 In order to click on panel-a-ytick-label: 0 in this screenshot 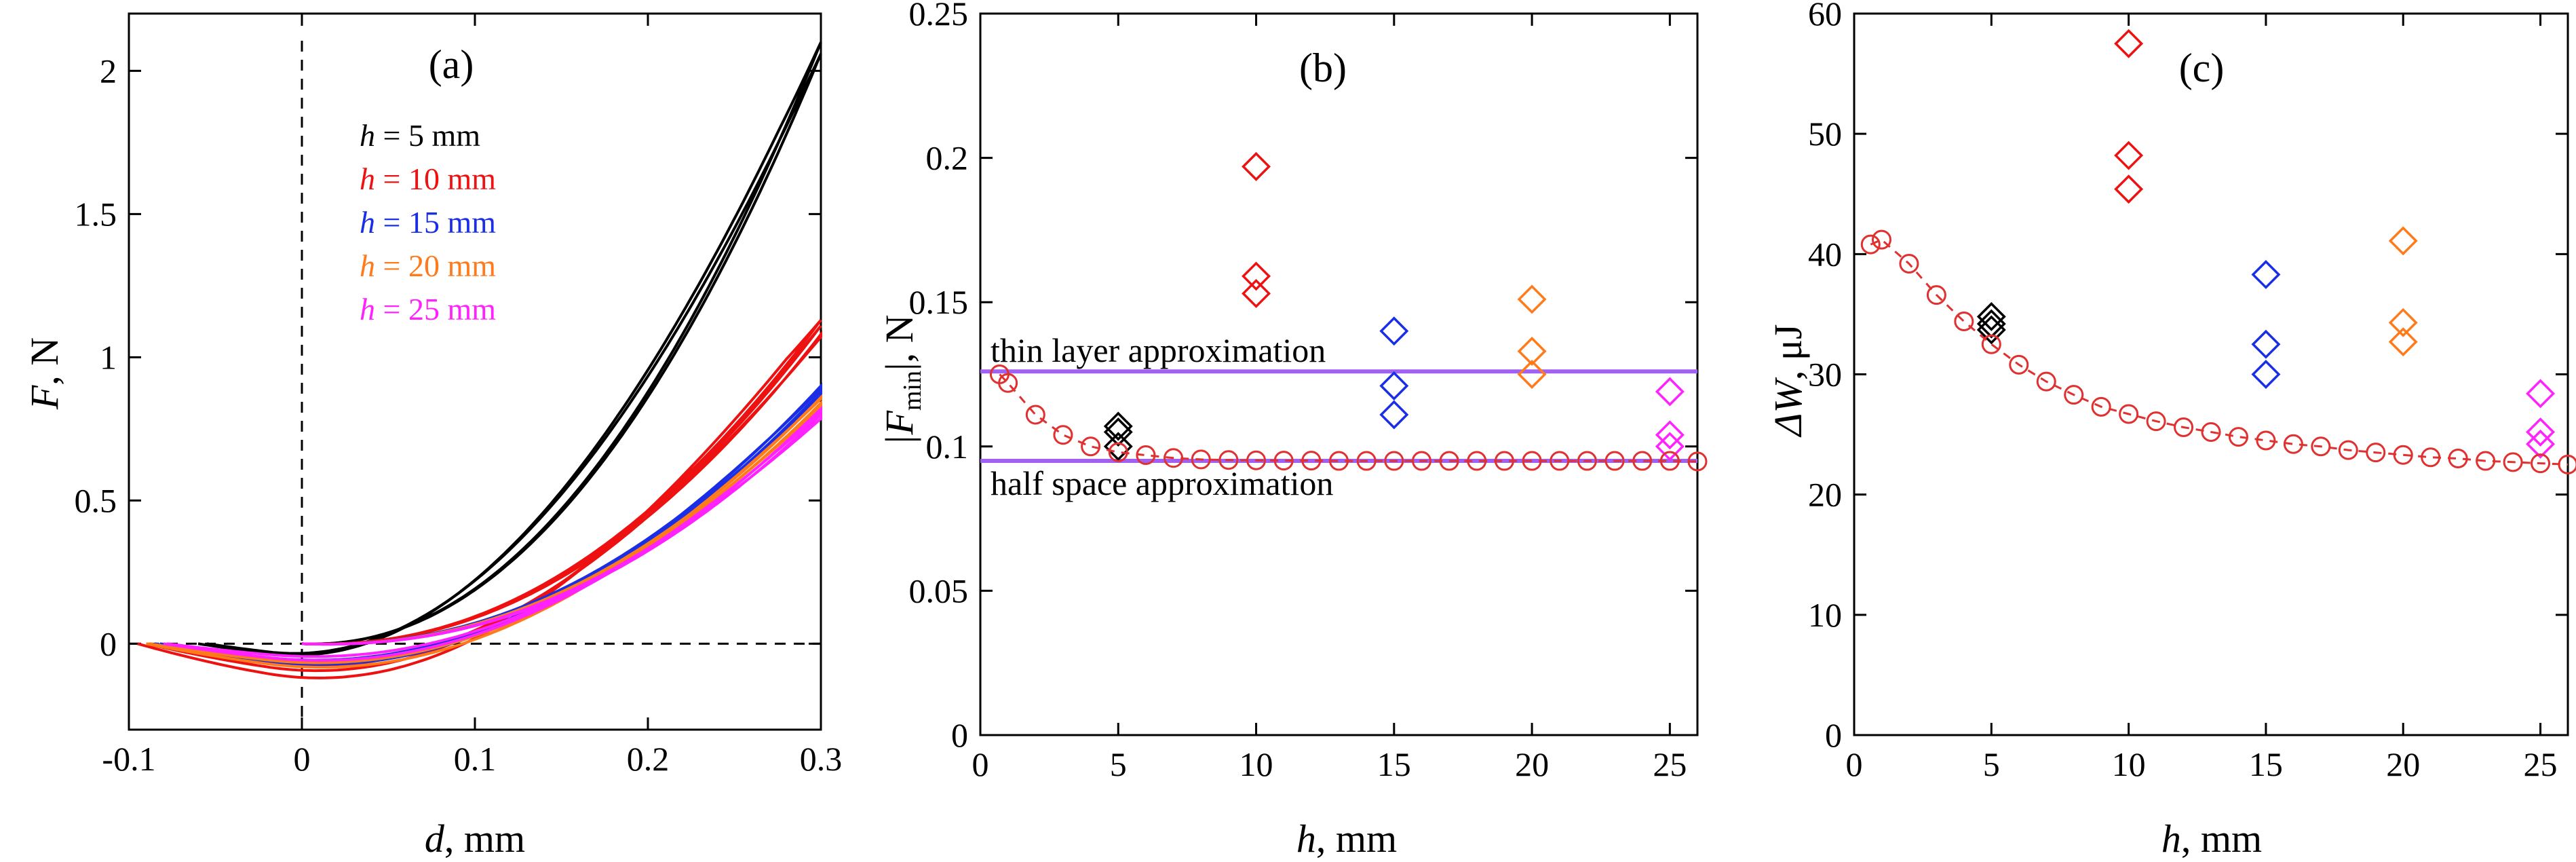, I will do `click(108, 643)`.